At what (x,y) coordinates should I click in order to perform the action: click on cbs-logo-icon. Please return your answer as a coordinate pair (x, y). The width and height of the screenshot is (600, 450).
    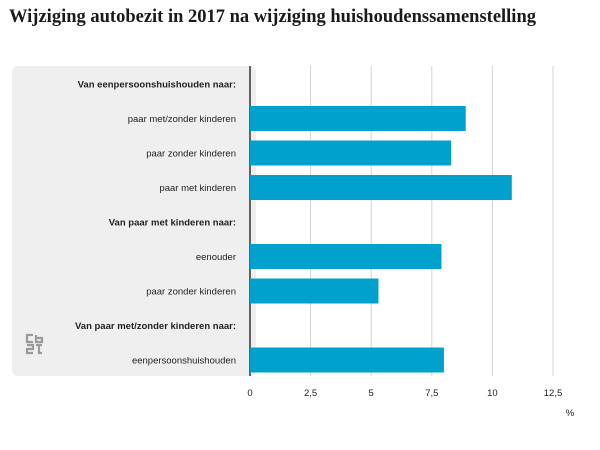
    Looking at the image, I should click on (34, 344).